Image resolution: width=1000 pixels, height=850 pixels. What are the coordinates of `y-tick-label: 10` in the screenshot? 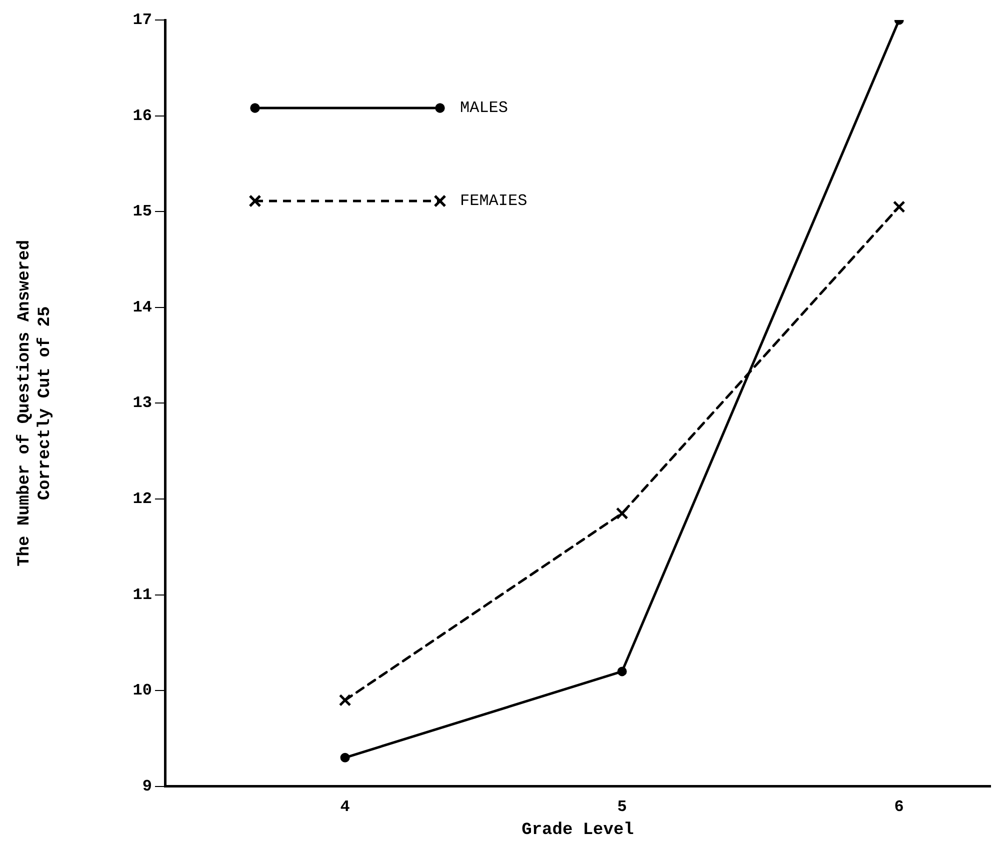 It's located at (142, 691).